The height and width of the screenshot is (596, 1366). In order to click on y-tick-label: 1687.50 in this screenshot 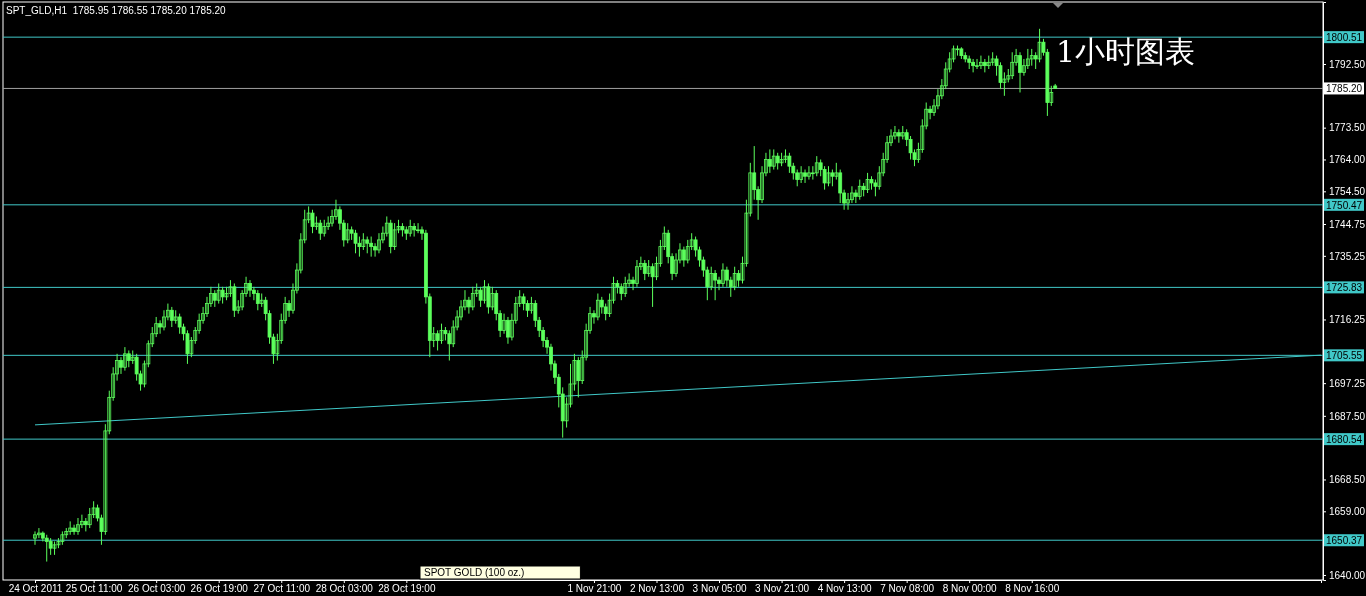, I will do `click(1347, 416)`.